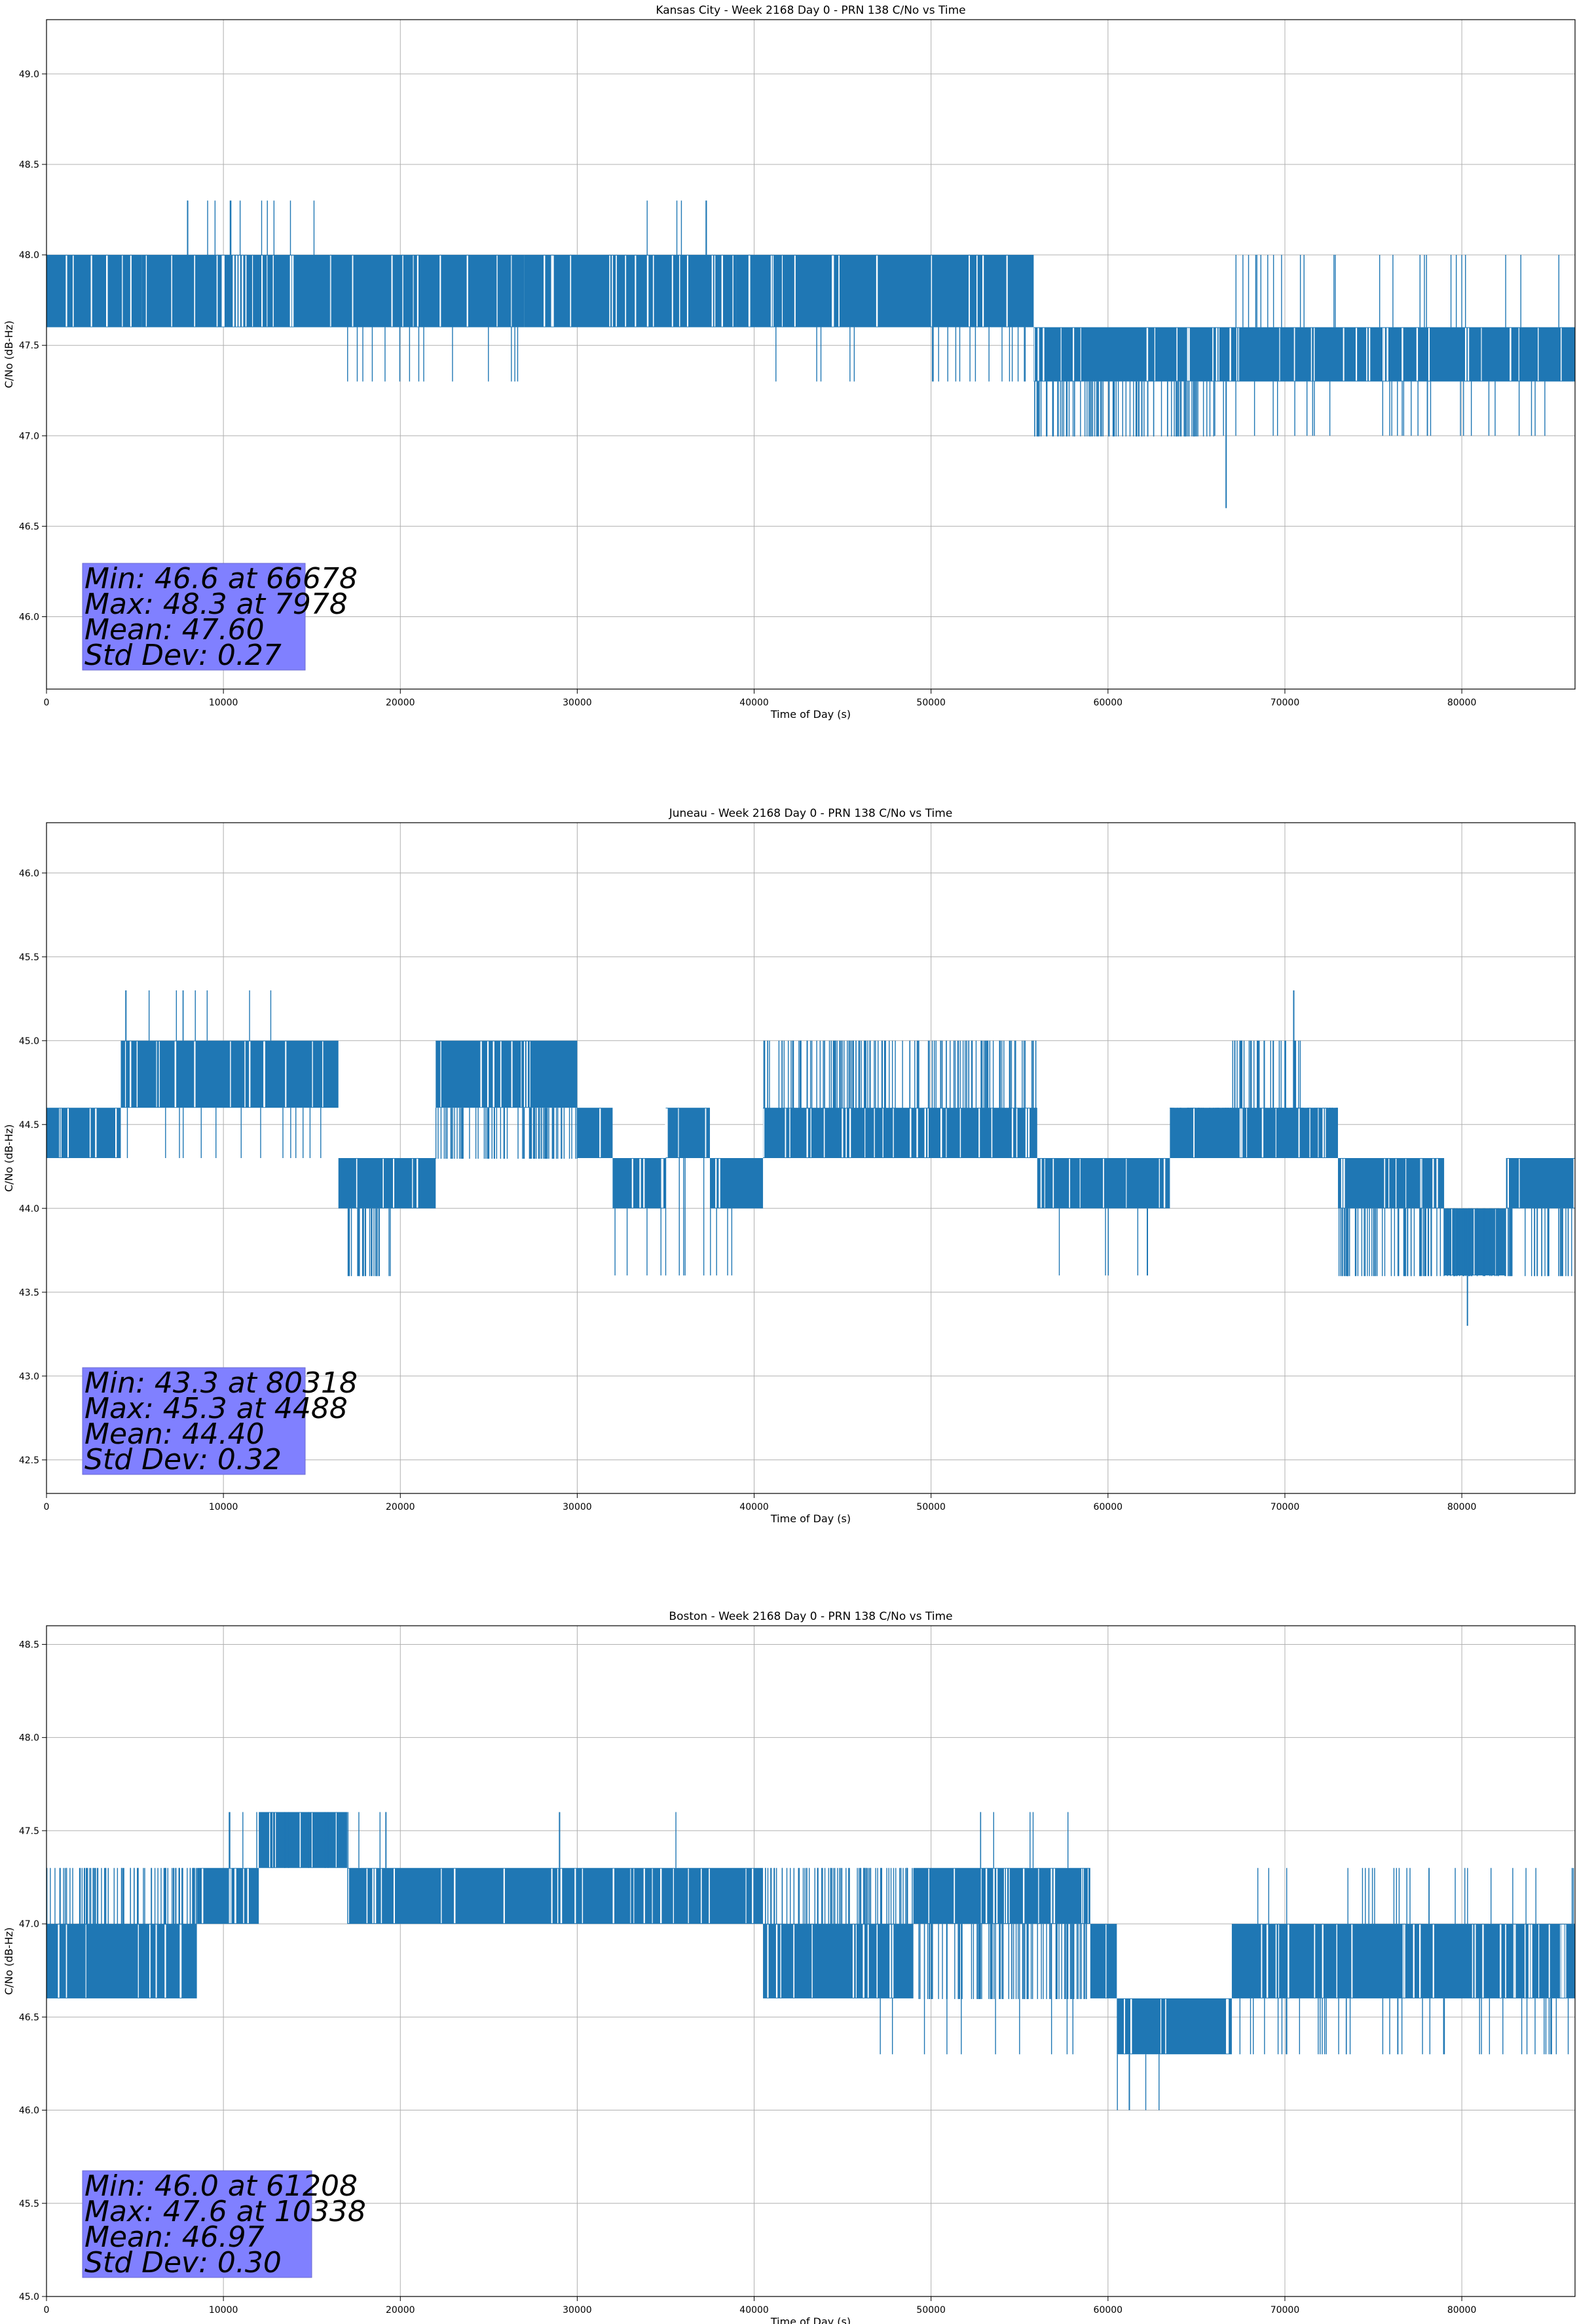 The height and width of the screenshot is (2324, 1577). I want to click on chart-3-stats-mean: Mean: 46.97, so click(174, 2237).